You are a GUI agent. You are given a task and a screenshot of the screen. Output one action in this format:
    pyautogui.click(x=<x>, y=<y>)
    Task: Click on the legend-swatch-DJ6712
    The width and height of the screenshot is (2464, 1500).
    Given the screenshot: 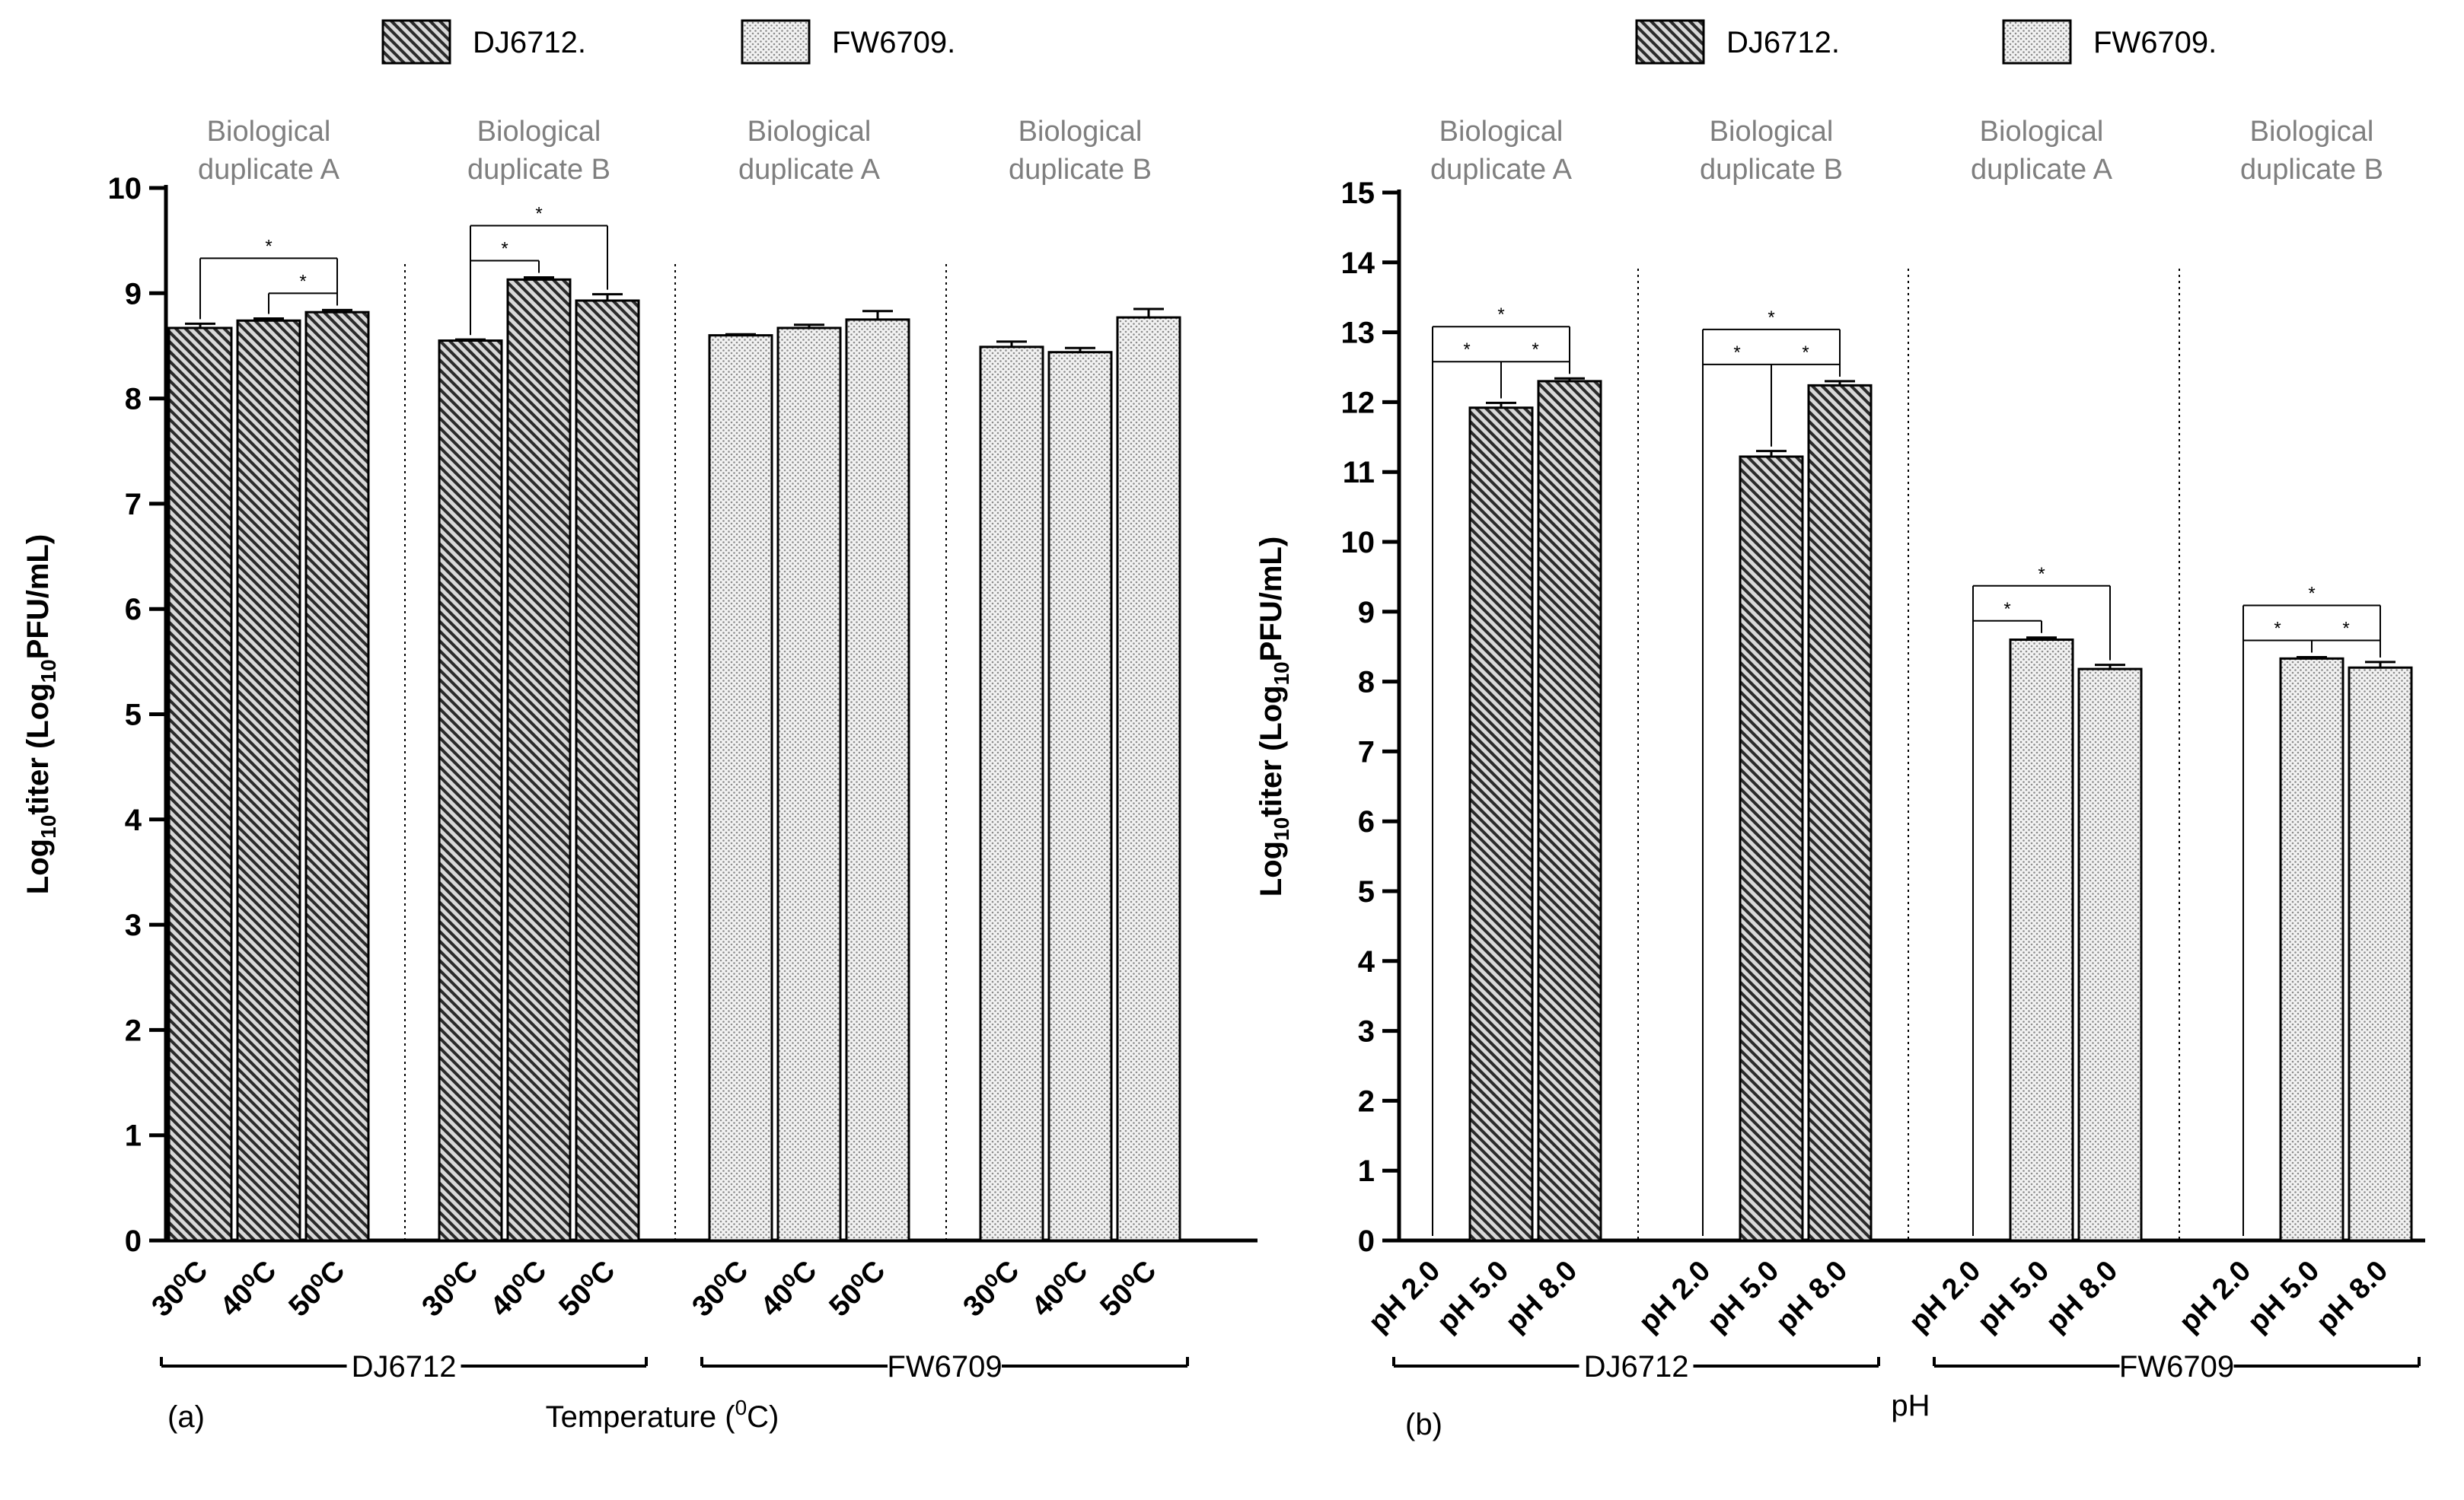 What is the action you would take?
    pyautogui.click(x=1670, y=42)
    